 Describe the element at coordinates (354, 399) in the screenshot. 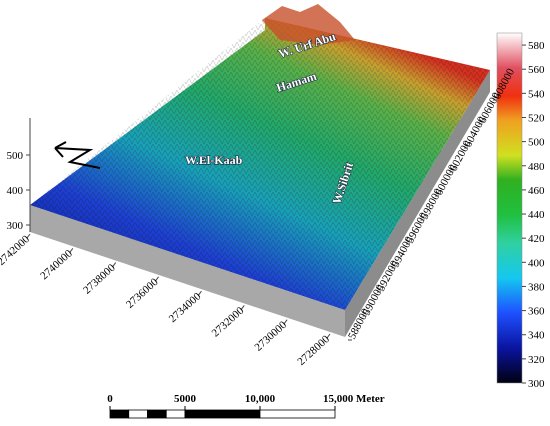

I see `scale-label: 15,000 Meter` at that location.